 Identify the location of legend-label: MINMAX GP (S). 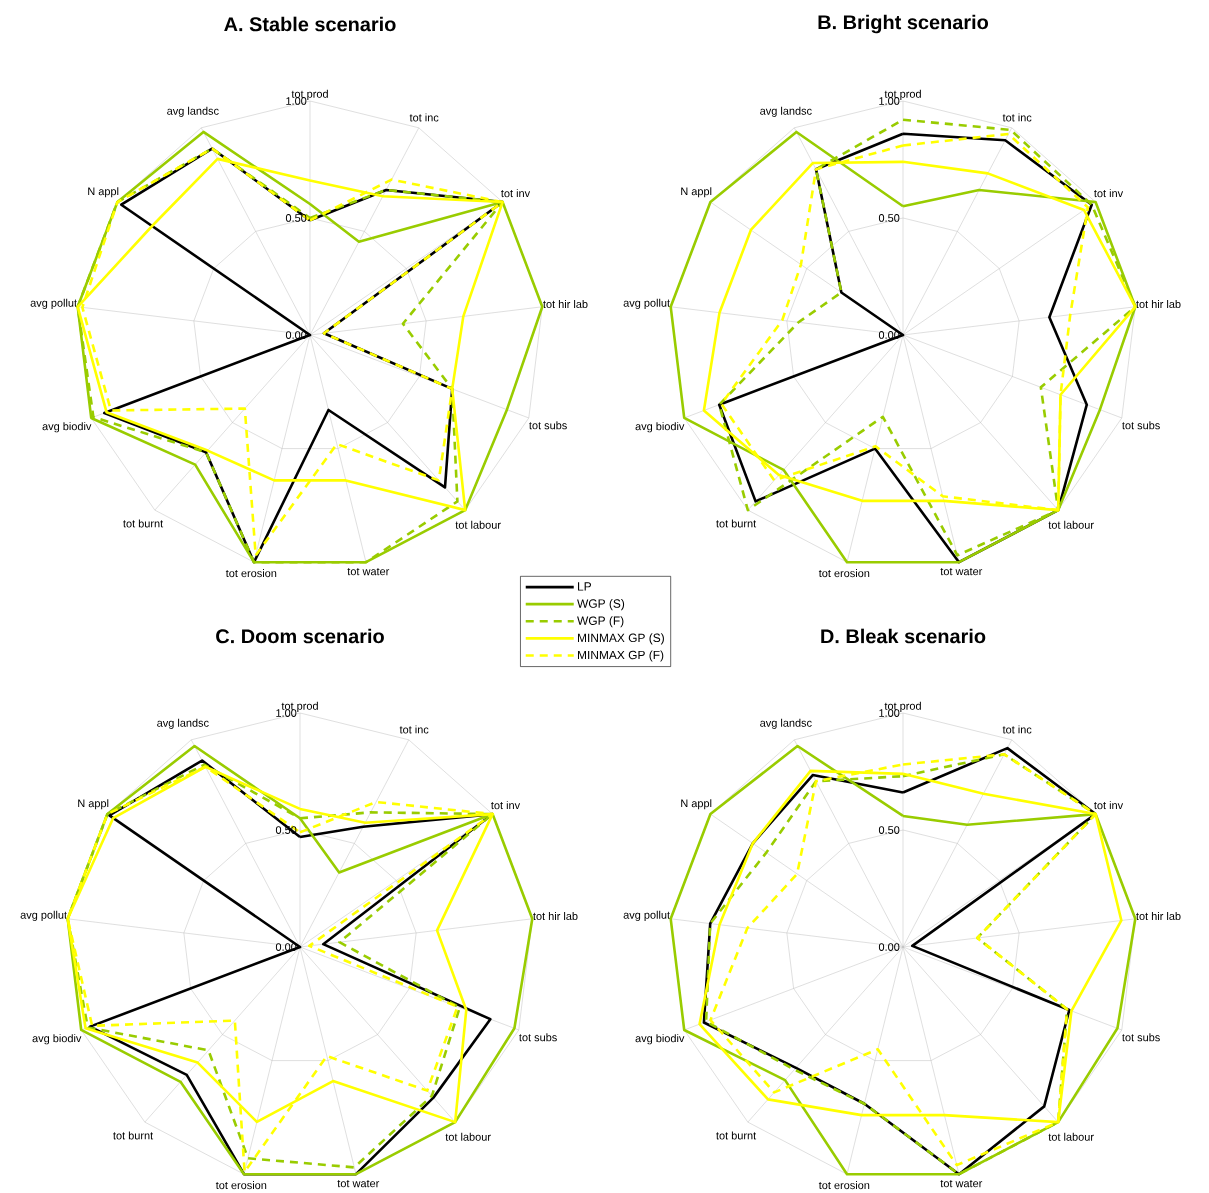
(621, 639).